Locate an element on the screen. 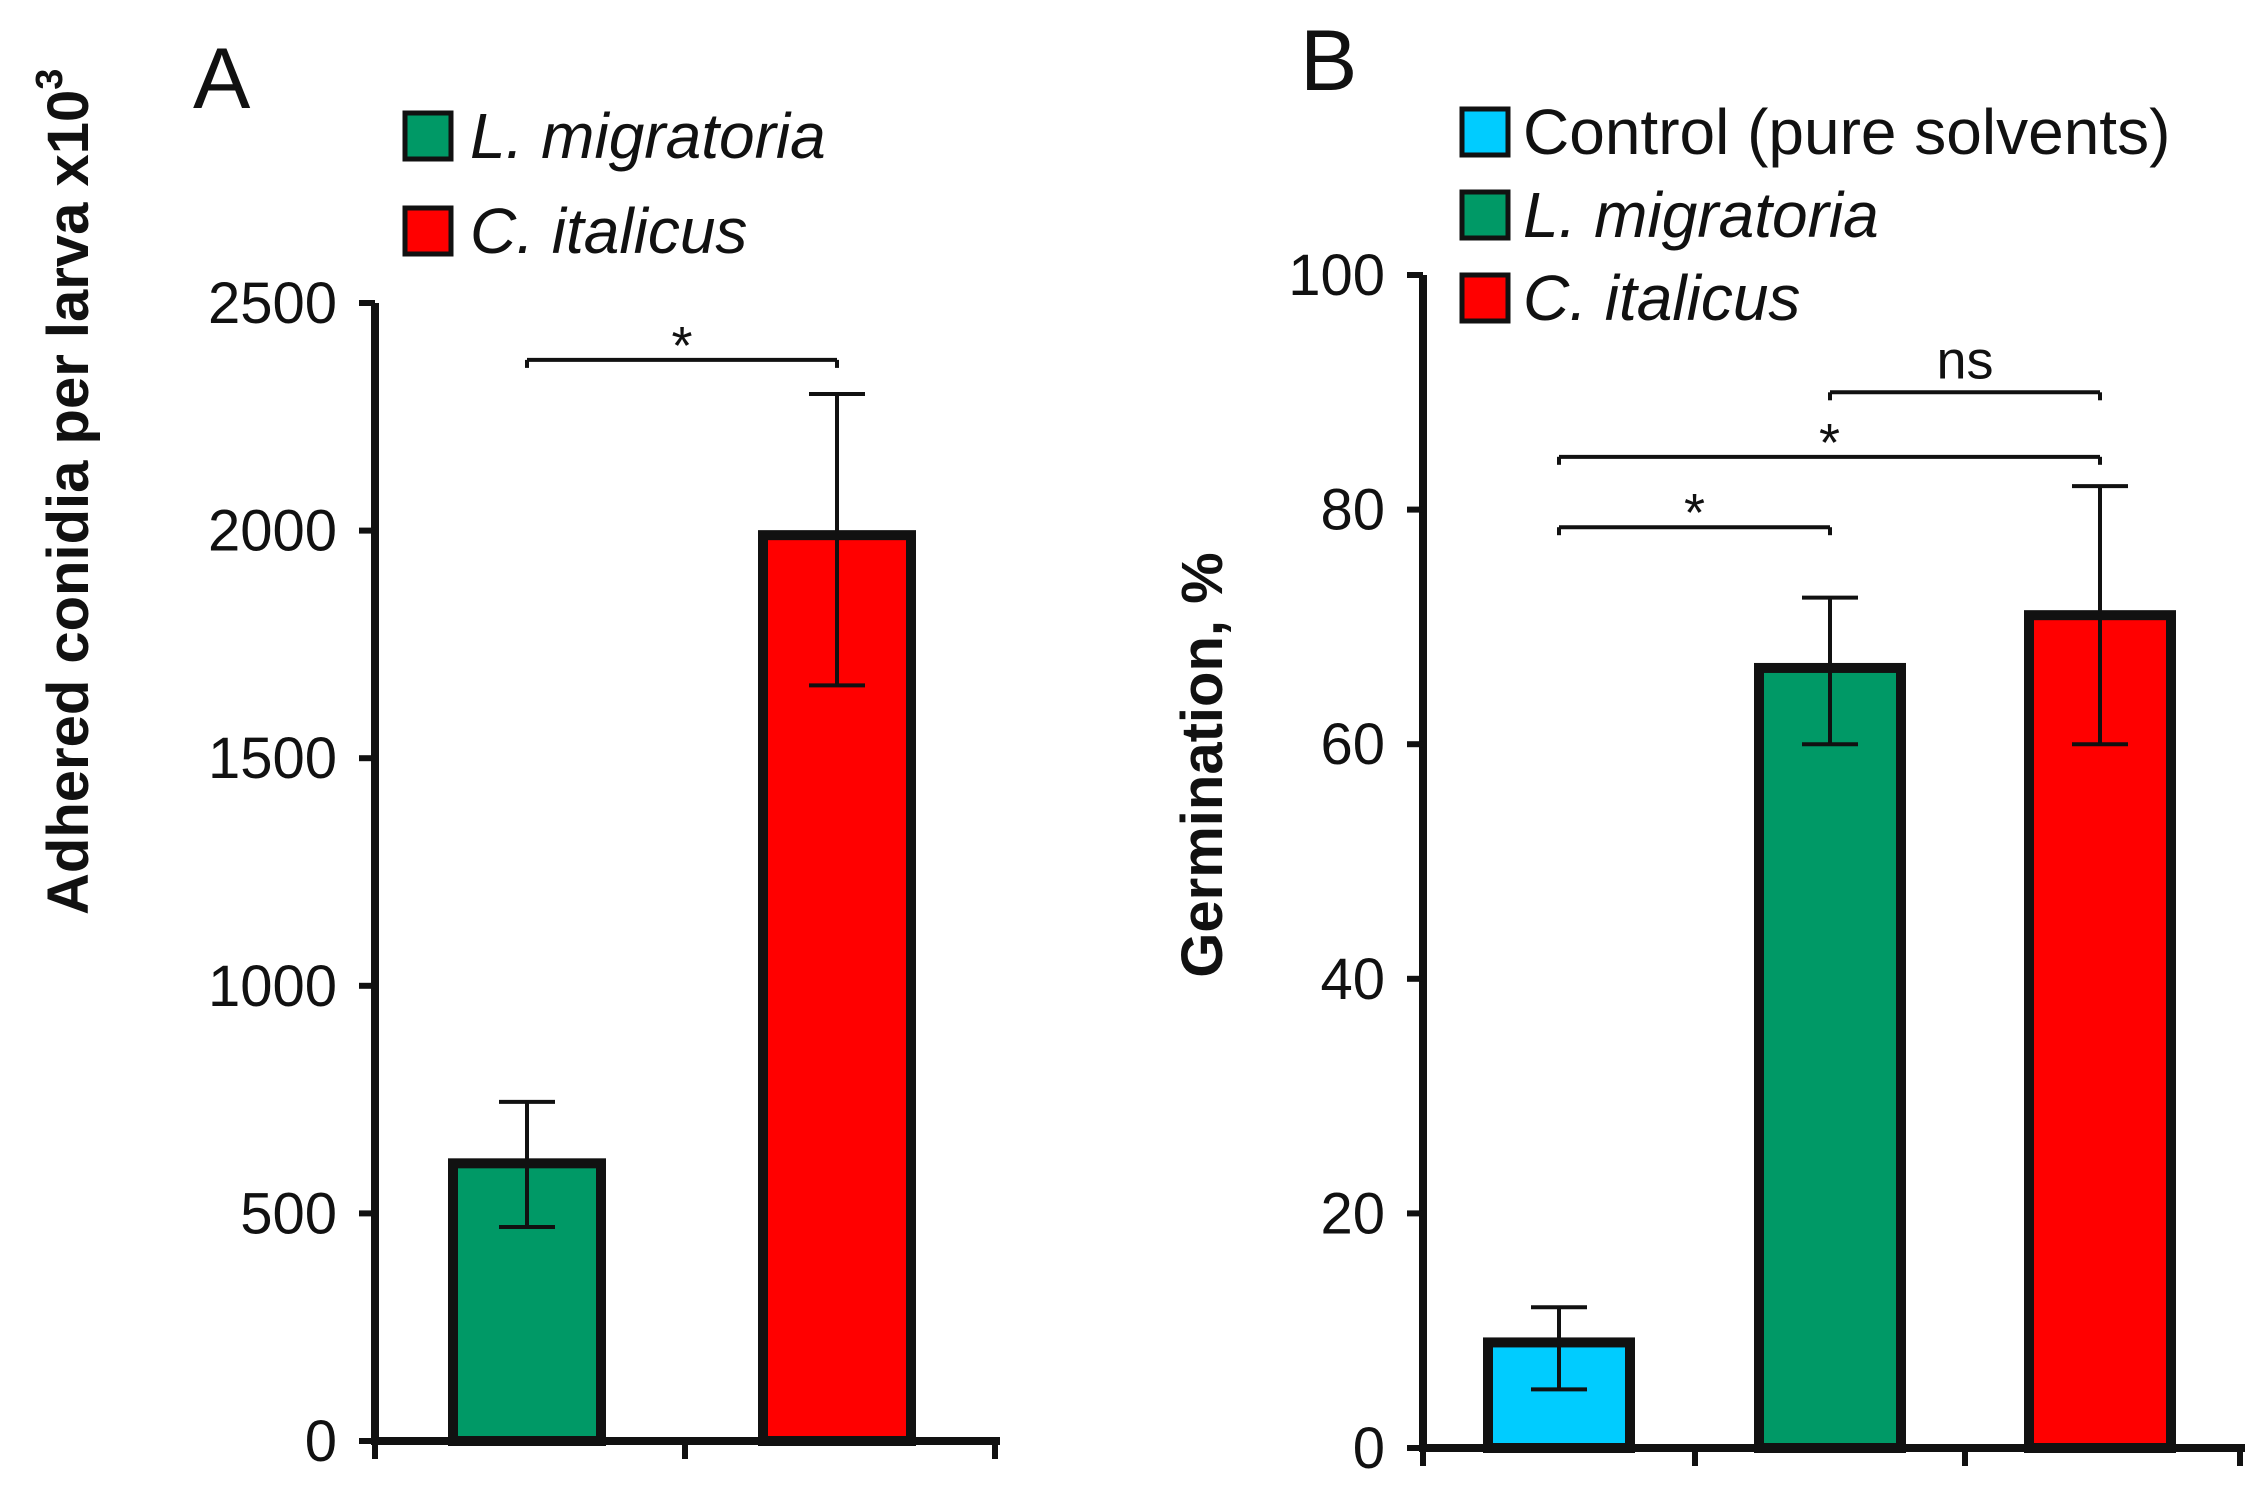  y-tick-label: 500 is located at coordinates (288, 1213).